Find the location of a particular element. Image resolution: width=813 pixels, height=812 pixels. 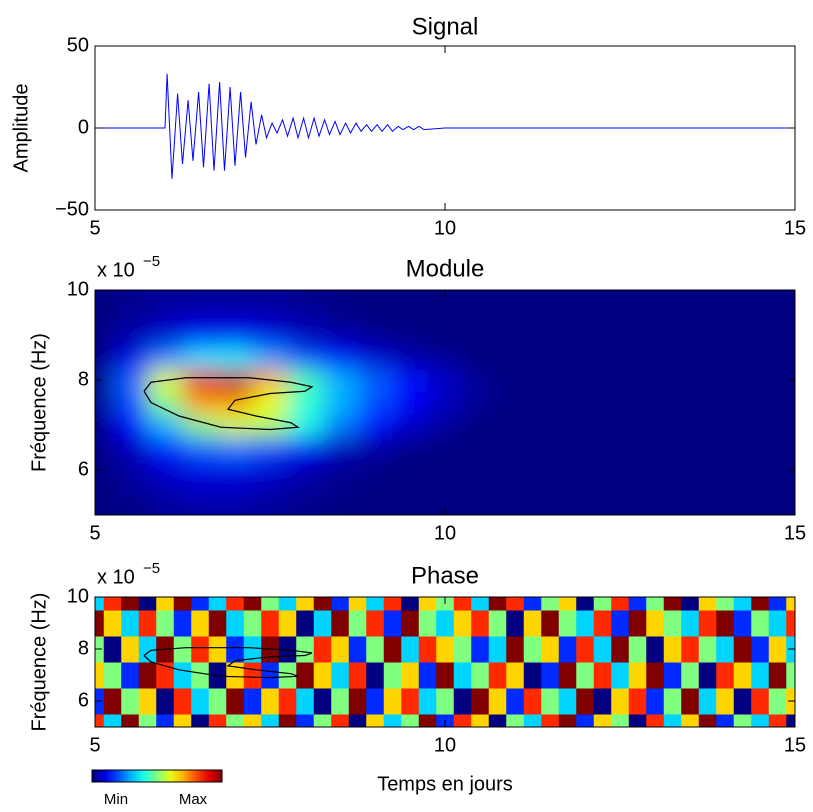

y-axis-label: Amplitude is located at coordinates (21, 128).